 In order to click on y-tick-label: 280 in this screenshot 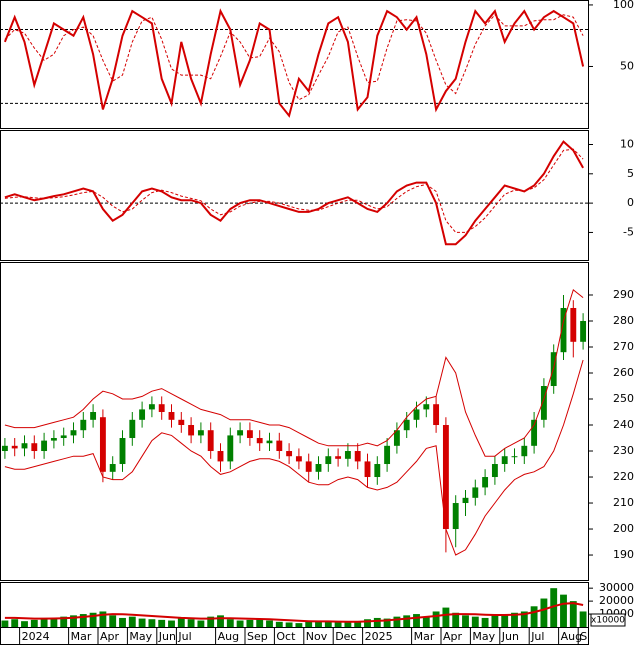, I will do `click(623, 320)`.